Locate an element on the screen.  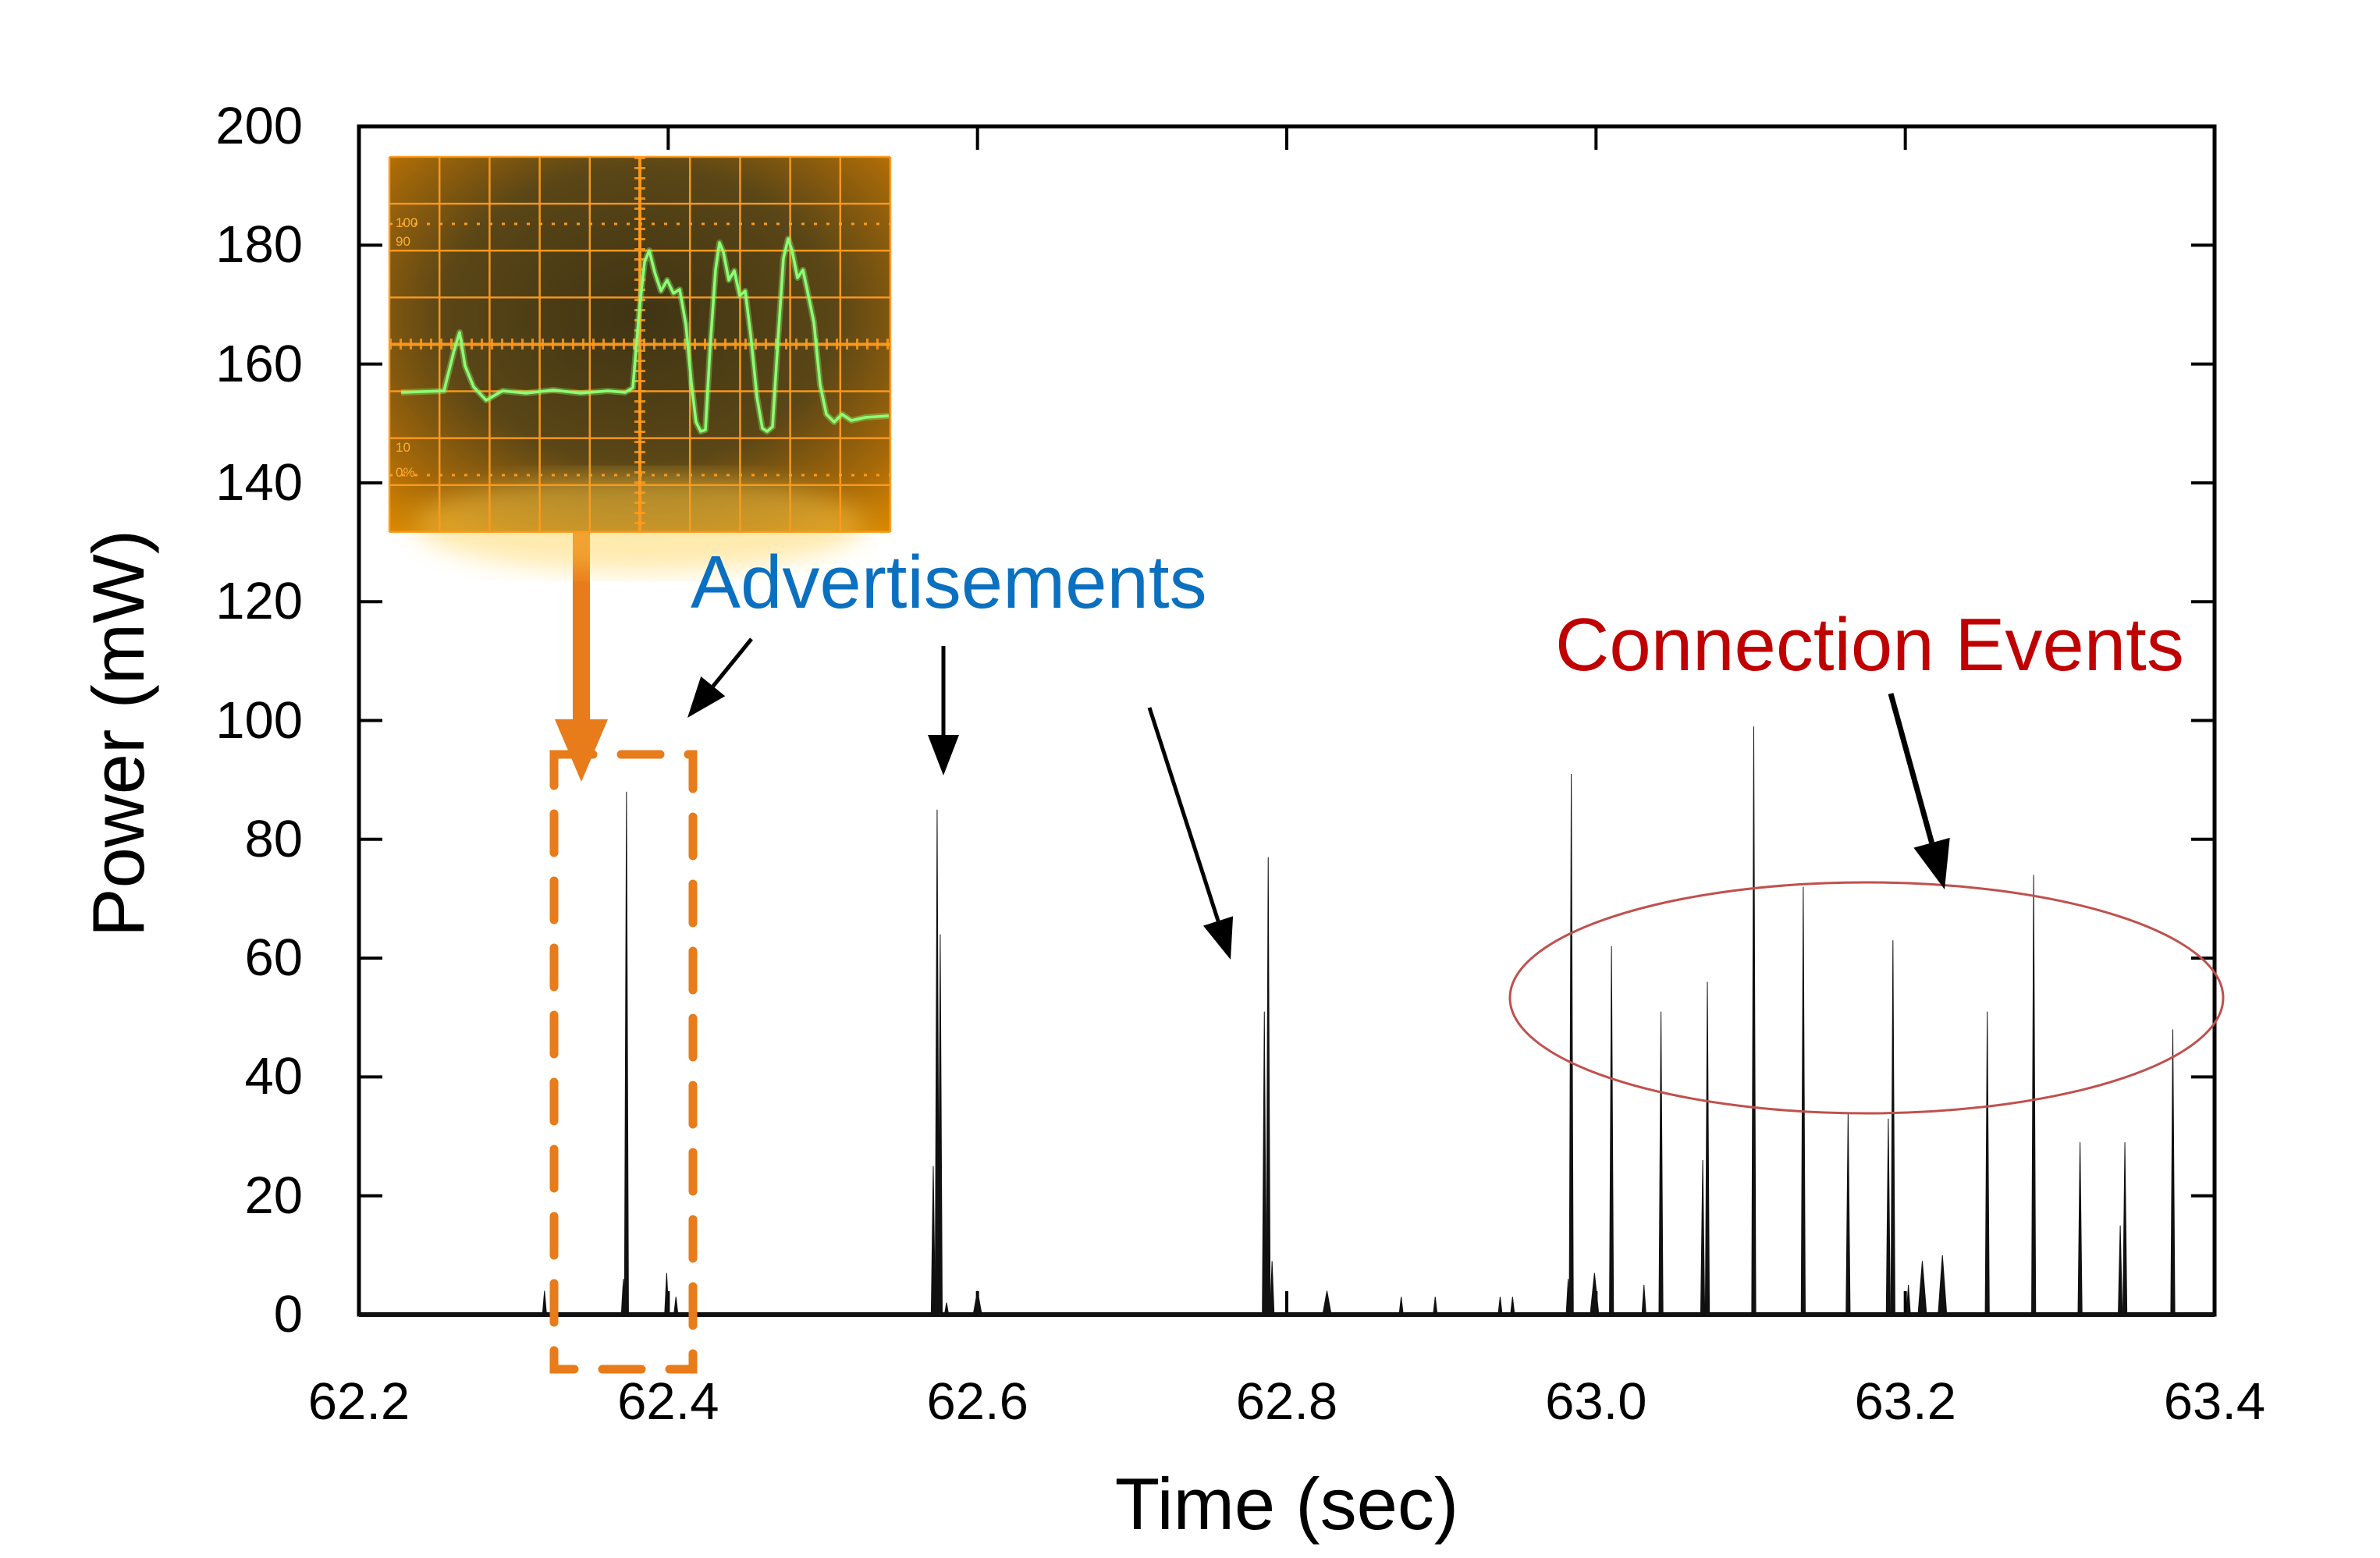
advertisement-arrow-2-head is located at coordinates (943, 755).